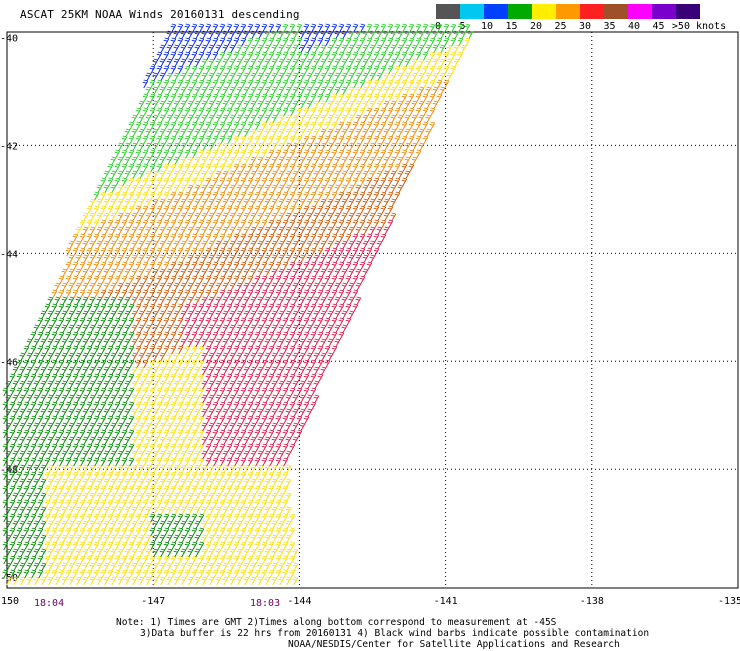 The width and height of the screenshot is (740, 651). What do you see at coordinates (9, 146) in the screenshot?
I see `latitude-tick-label: -42` at bounding box center [9, 146].